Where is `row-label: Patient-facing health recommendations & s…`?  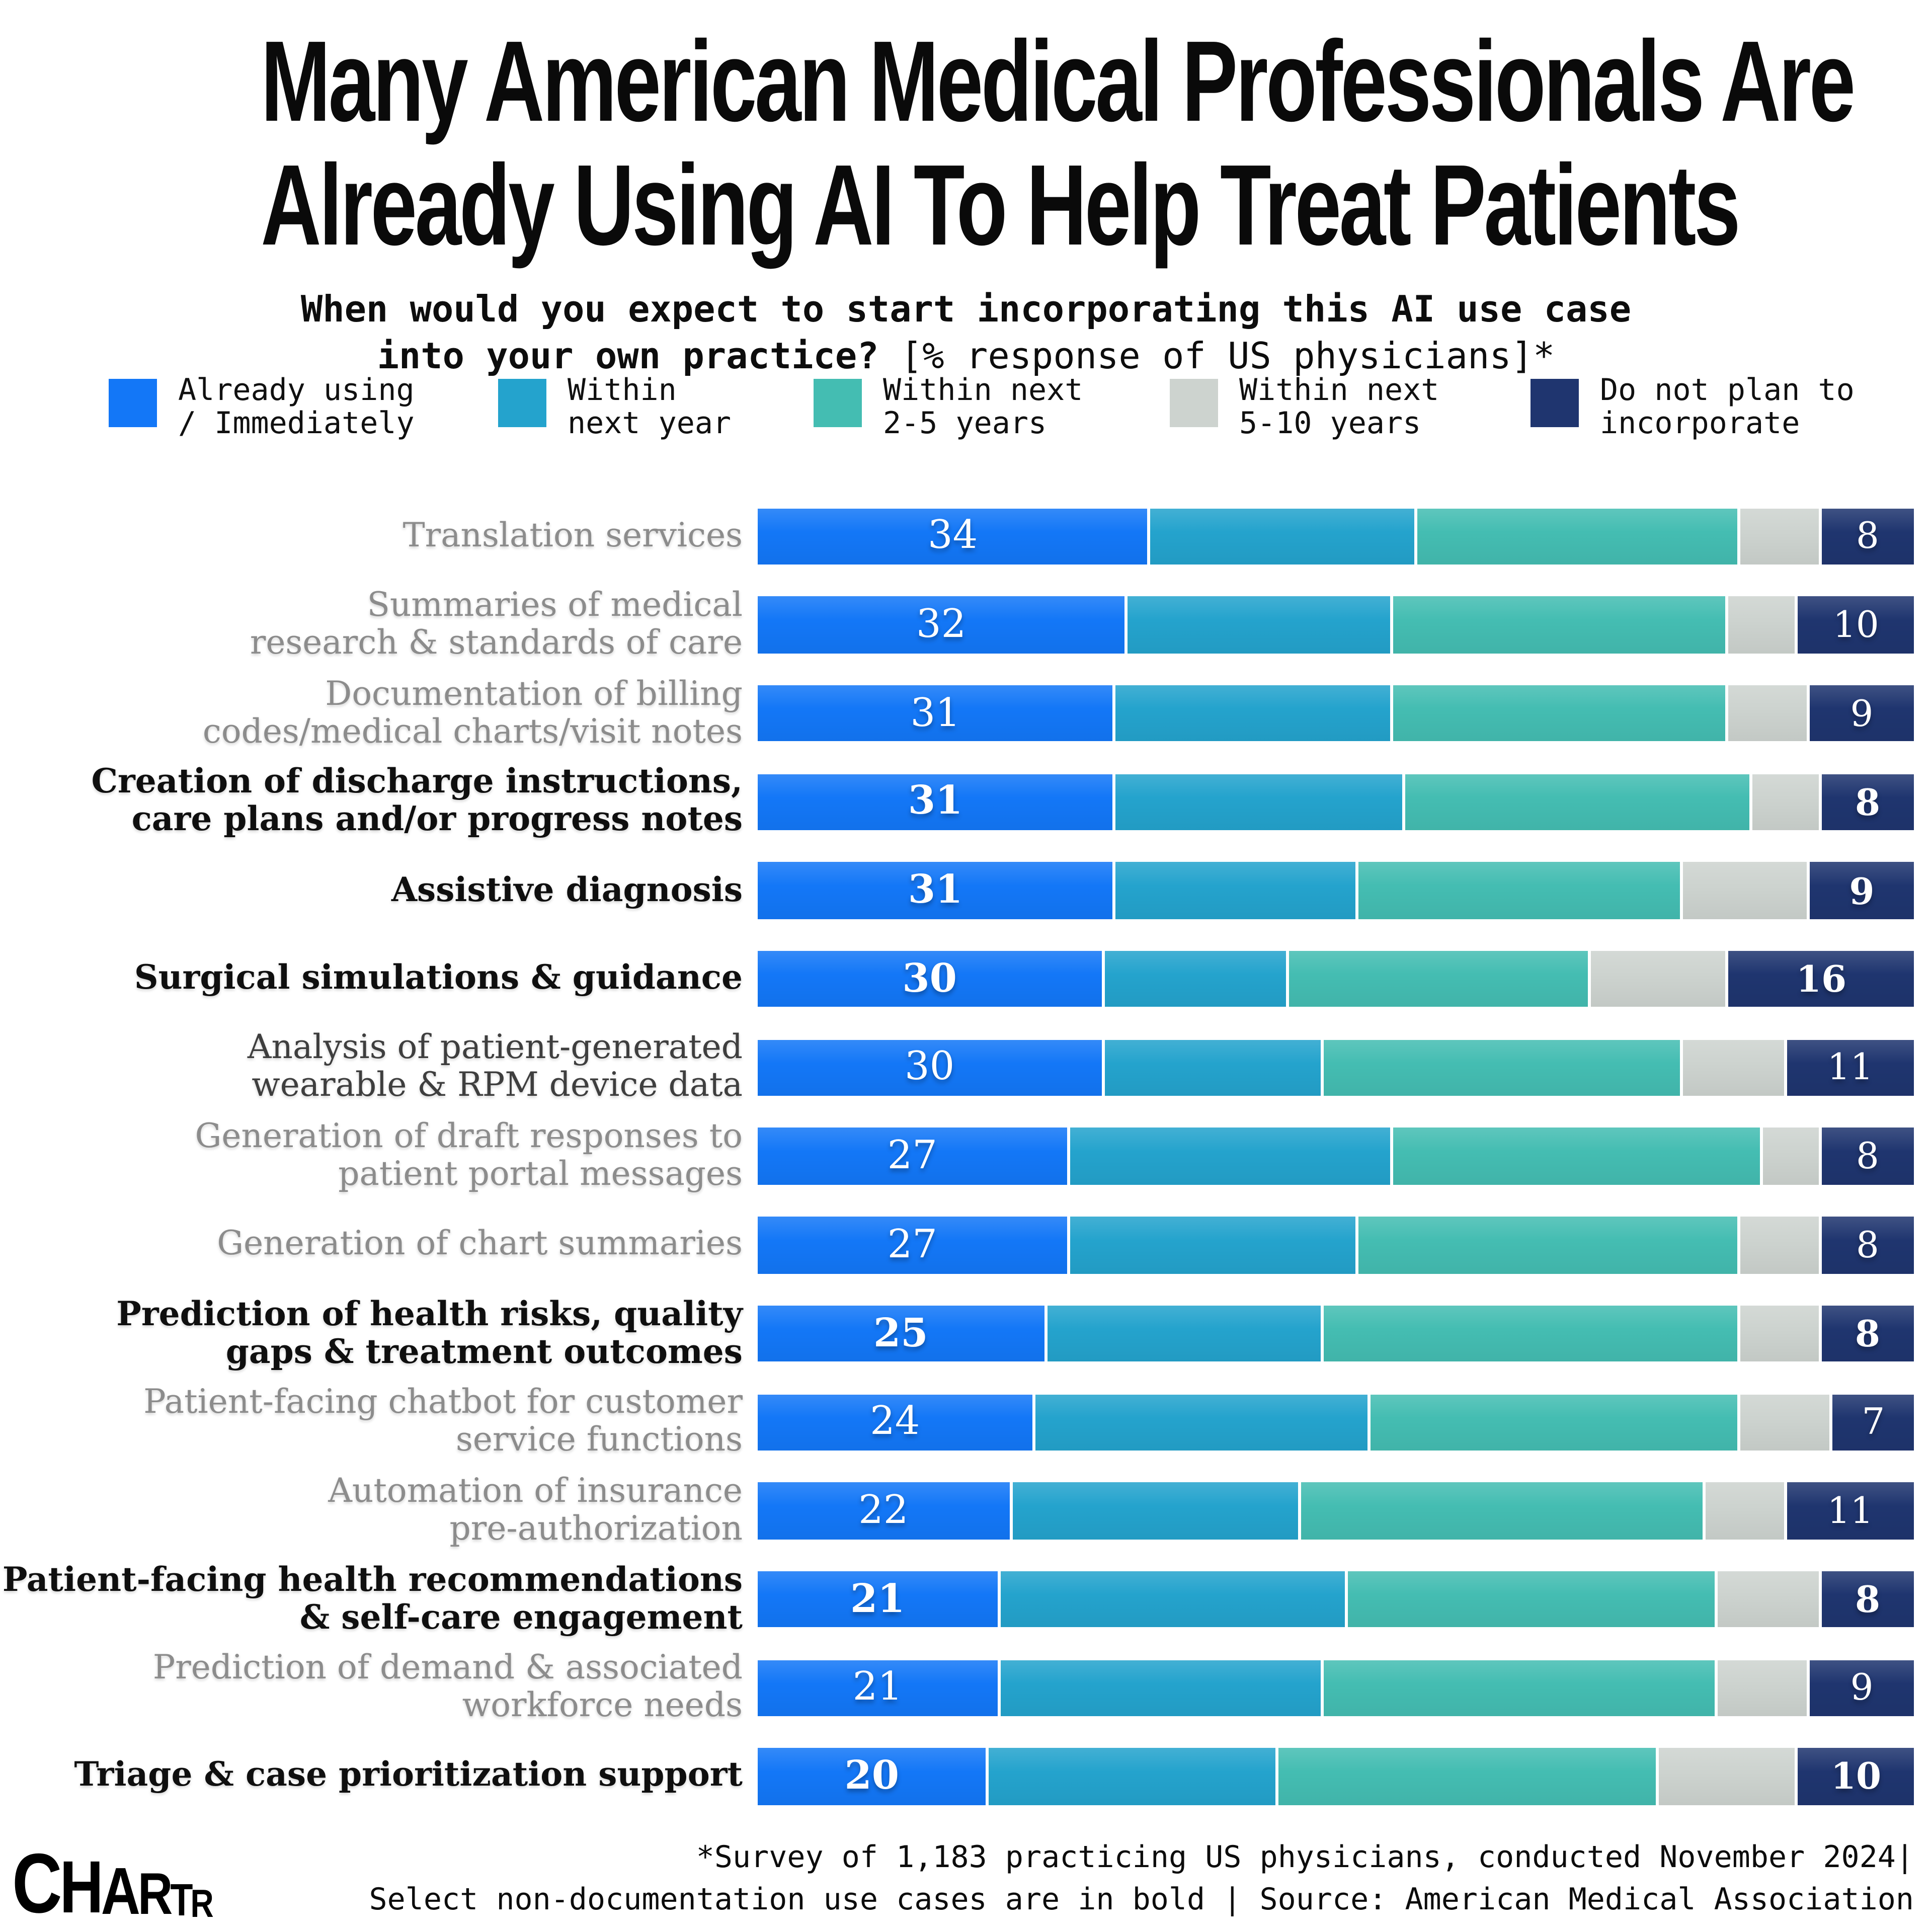 row-label: Patient-facing health recommendations & s… is located at coordinates (373, 1598).